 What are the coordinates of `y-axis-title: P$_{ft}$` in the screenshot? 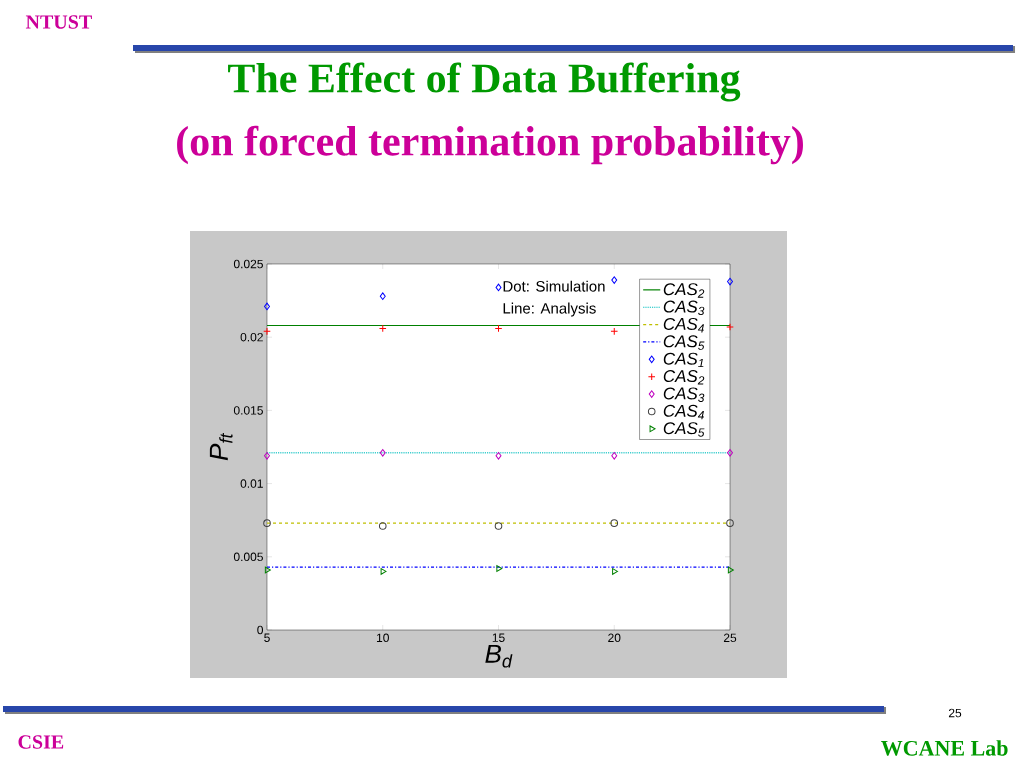 It's located at (221, 446).